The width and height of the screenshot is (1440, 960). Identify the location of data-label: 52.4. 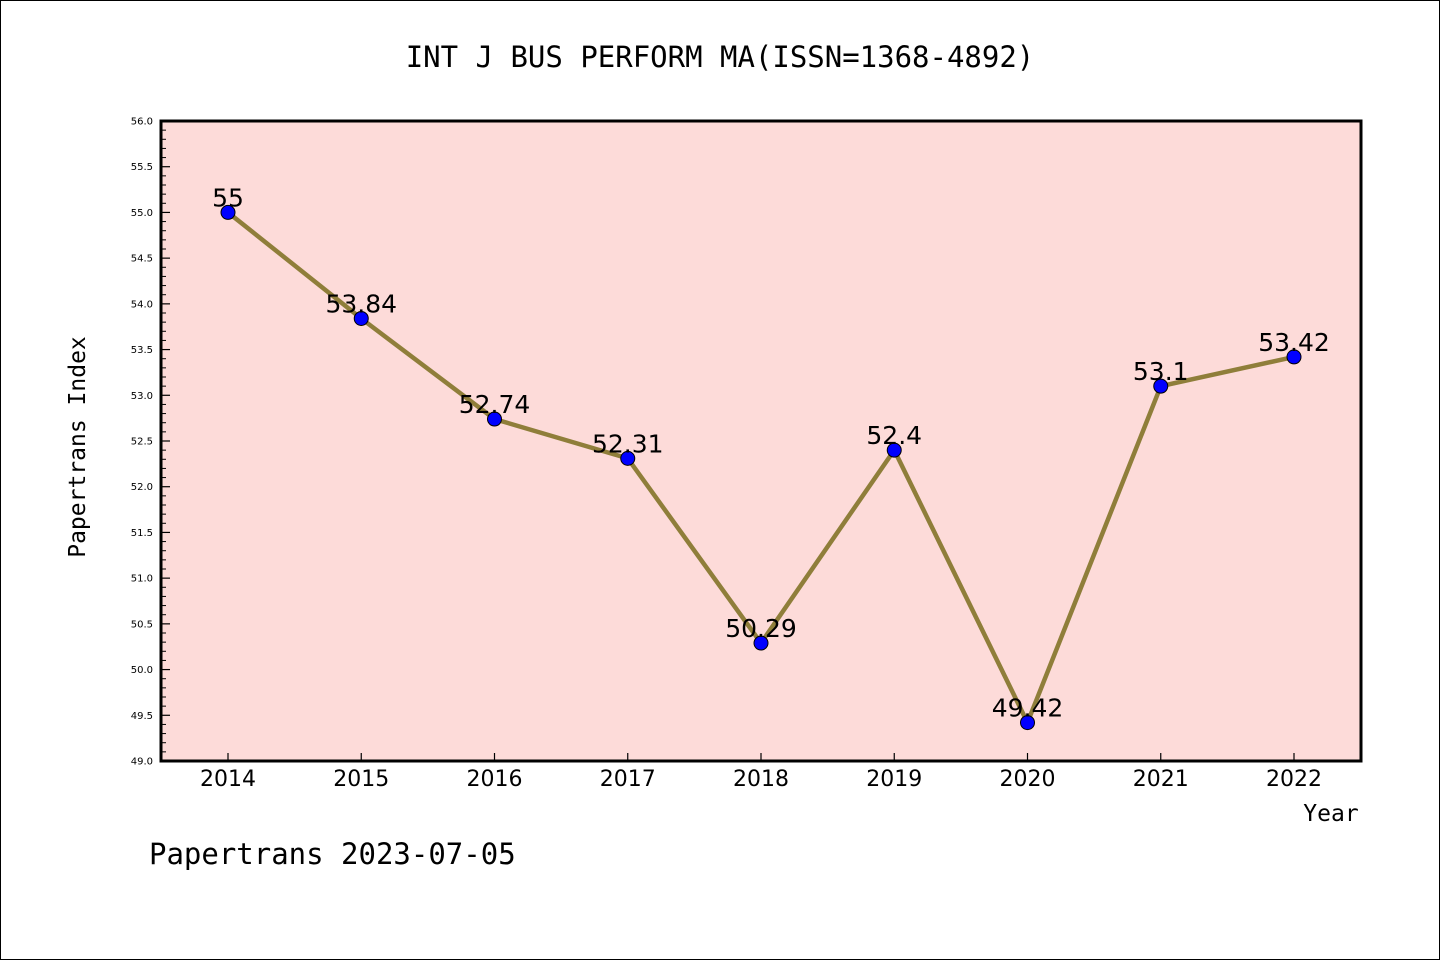
(894, 435).